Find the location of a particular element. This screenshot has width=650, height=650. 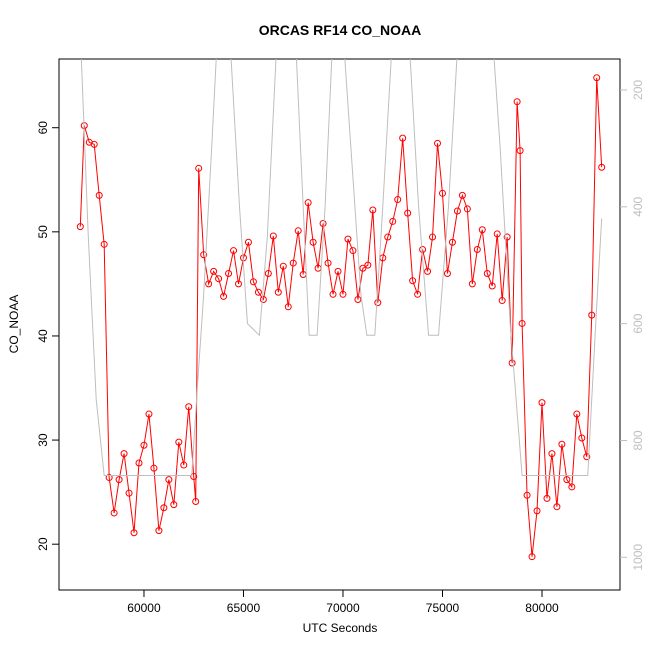

x-tick-label: 75000 is located at coordinates (443, 608).